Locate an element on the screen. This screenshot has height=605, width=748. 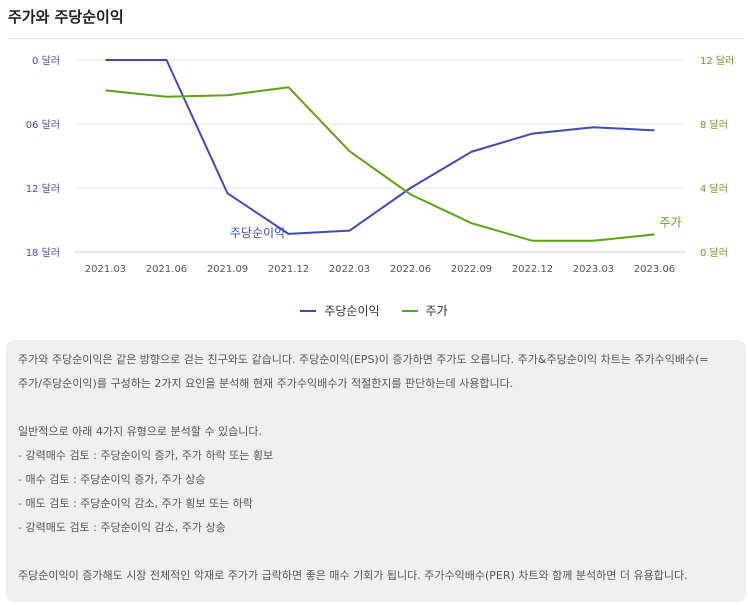
info-list-item-1: - 강력매수 검토 : 주당순이익 증가, 주가 하락 또는 횡보 is located at coordinates (146, 455).